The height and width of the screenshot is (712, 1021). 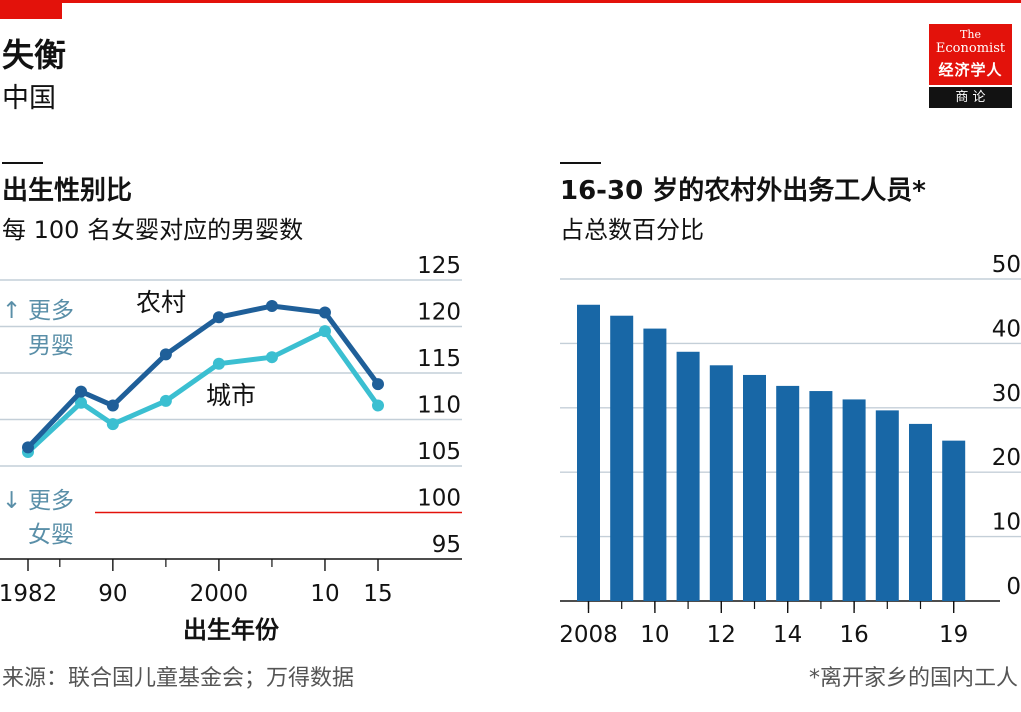 What do you see at coordinates (446, 545) in the screenshot?
I see `left-y-tick-label: 95` at bounding box center [446, 545].